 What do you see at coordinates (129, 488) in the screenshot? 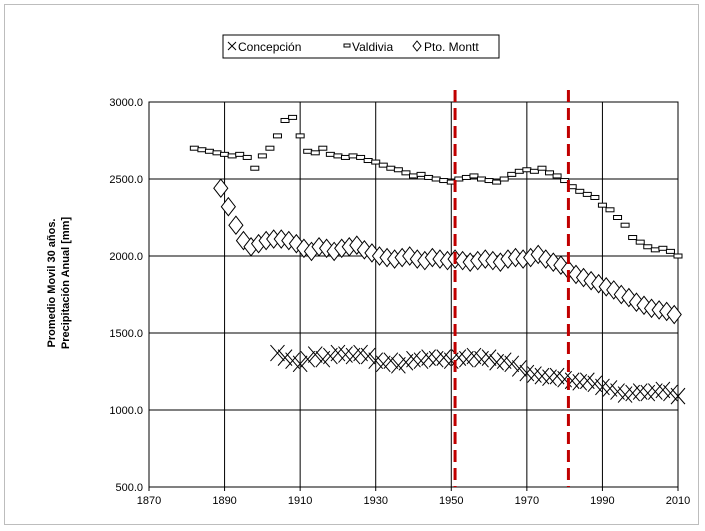
I see `y-tick-label: 500.0` at bounding box center [129, 488].